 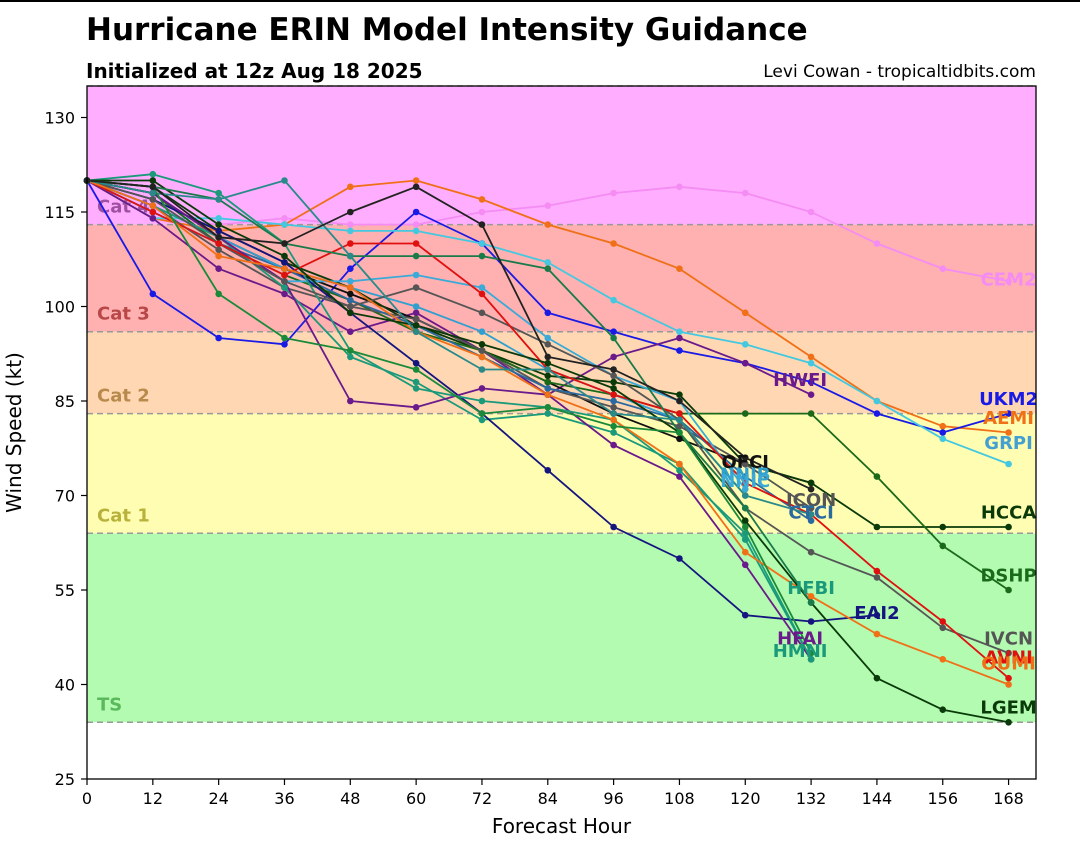 What do you see at coordinates (123, 515) in the screenshot?
I see `band-label-cat-1: Cat 1` at bounding box center [123, 515].